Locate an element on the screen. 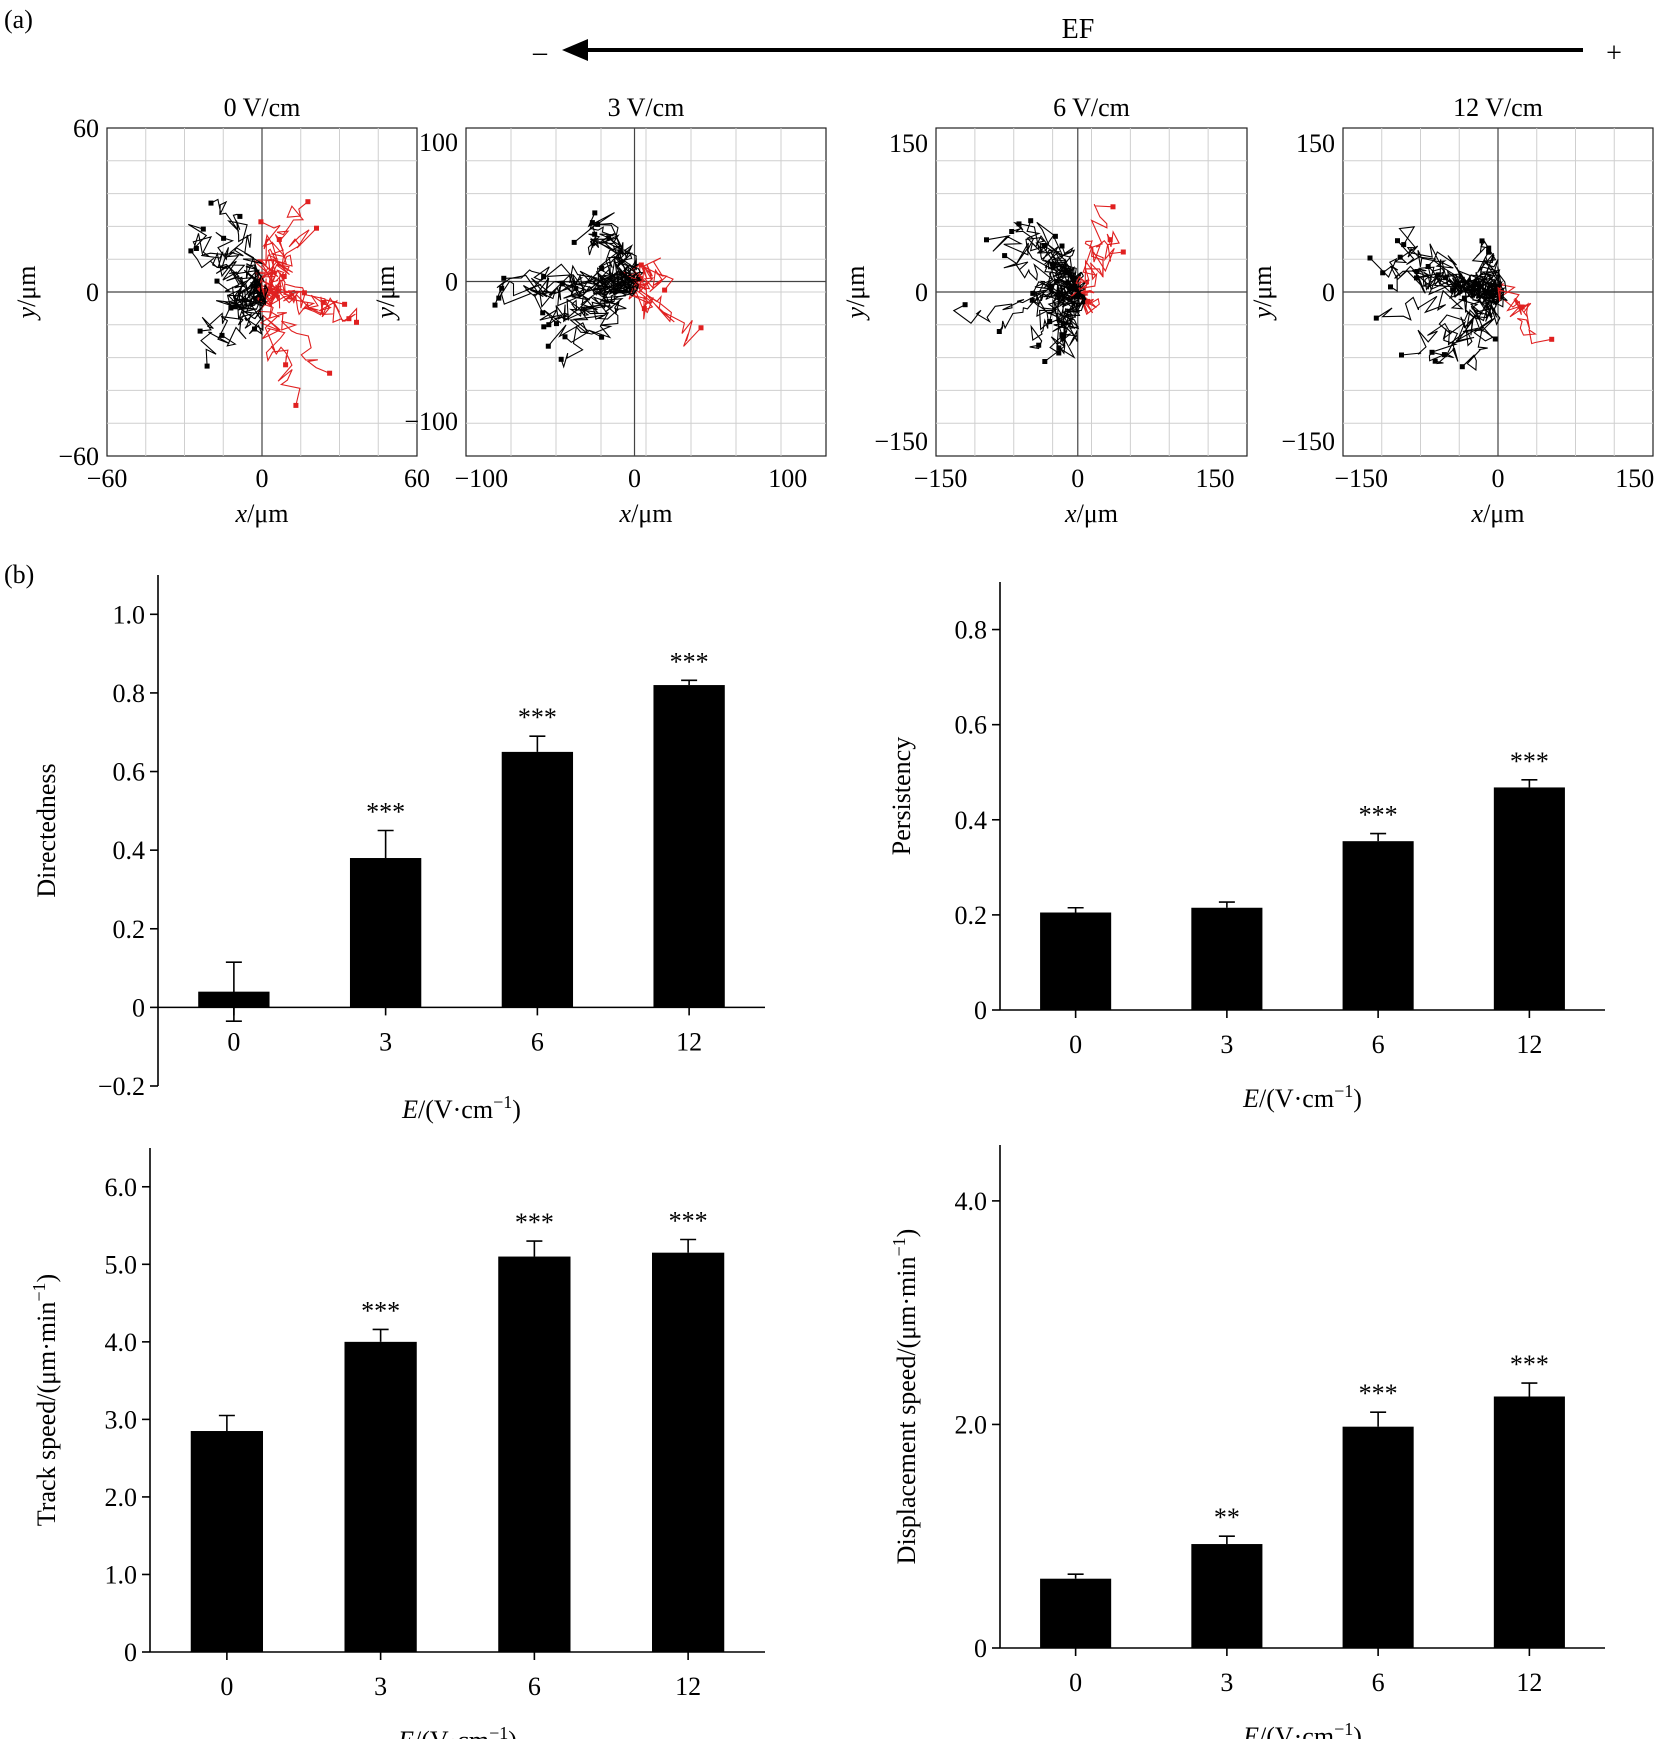  y-axis-label-var: y is located at coordinates (26, 313).